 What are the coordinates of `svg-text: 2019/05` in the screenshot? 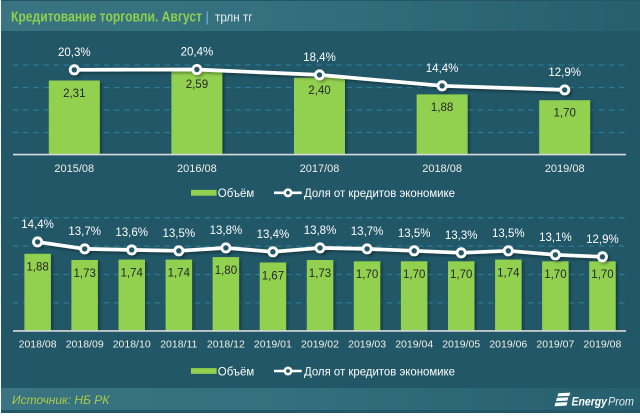 It's located at (461, 345).